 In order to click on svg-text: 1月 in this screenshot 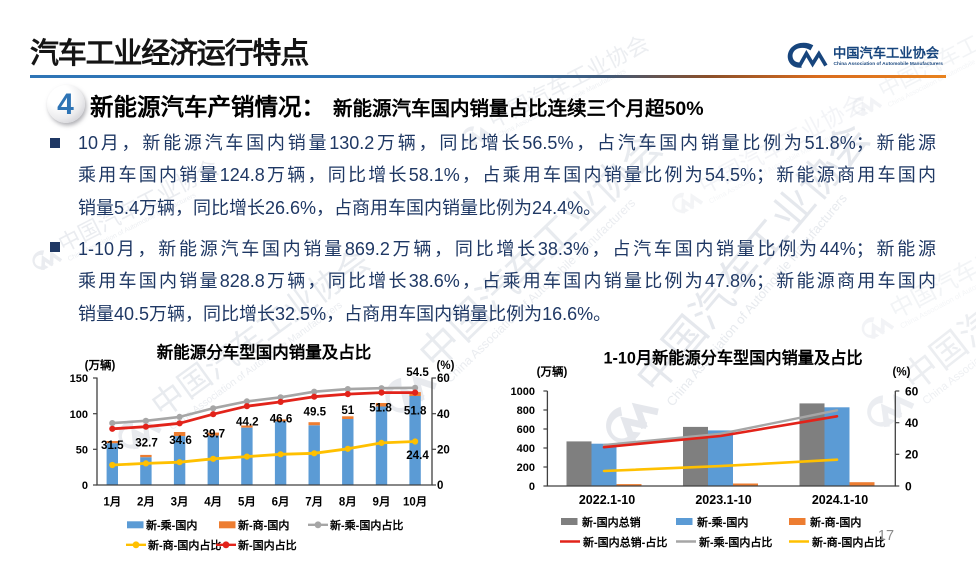, I will do `click(112, 502)`.